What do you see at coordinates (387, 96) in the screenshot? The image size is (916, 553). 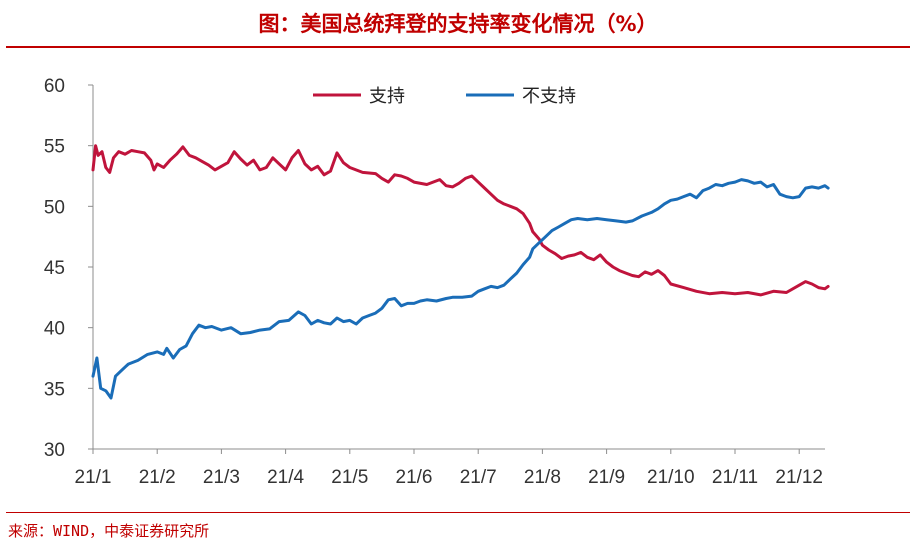 I see `legend-label-support: 支持` at bounding box center [387, 96].